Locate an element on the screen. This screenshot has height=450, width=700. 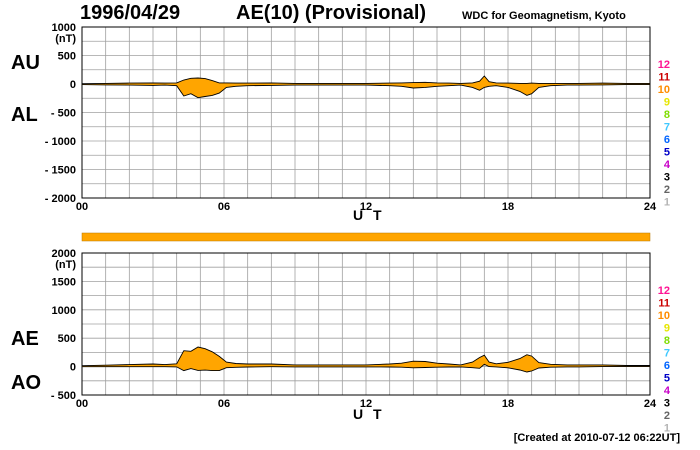
panel2-y-tick-label: - 500 is located at coordinates (63, 396).